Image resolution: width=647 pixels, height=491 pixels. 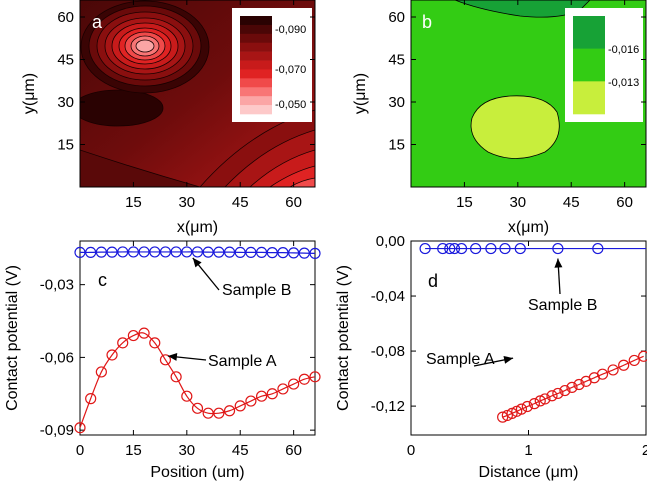 I want to click on y-tick-label: 60, so click(x=65, y=17).